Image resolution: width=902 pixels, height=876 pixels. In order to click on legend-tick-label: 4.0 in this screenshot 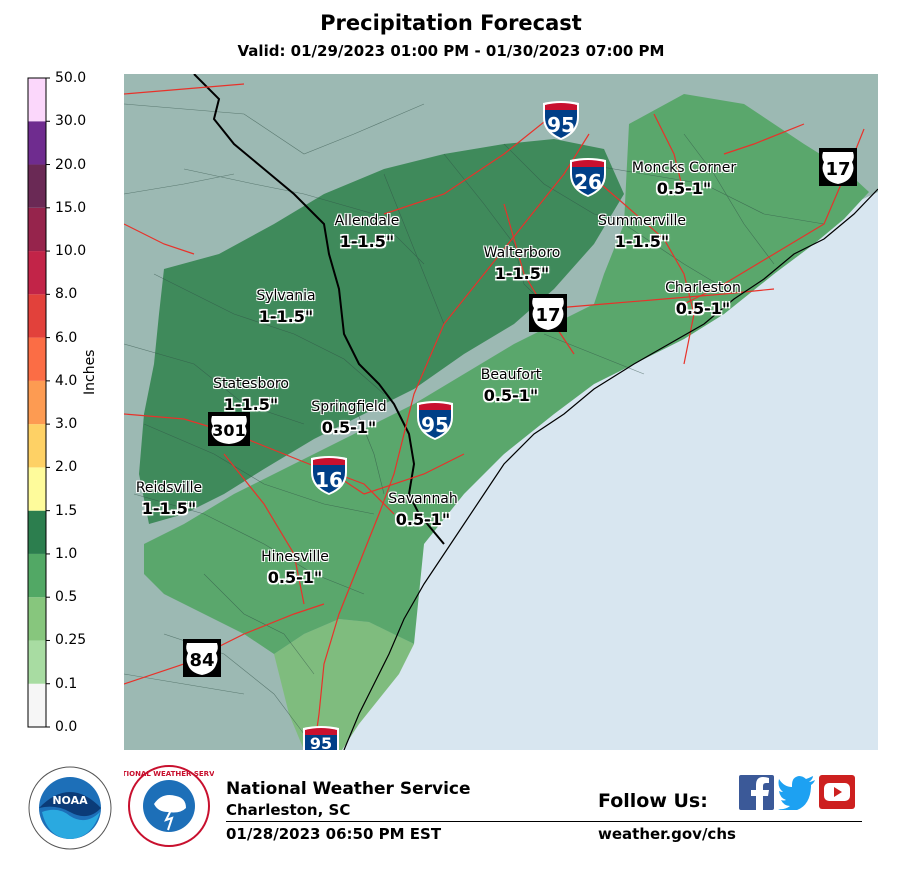, I will do `click(66, 380)`.